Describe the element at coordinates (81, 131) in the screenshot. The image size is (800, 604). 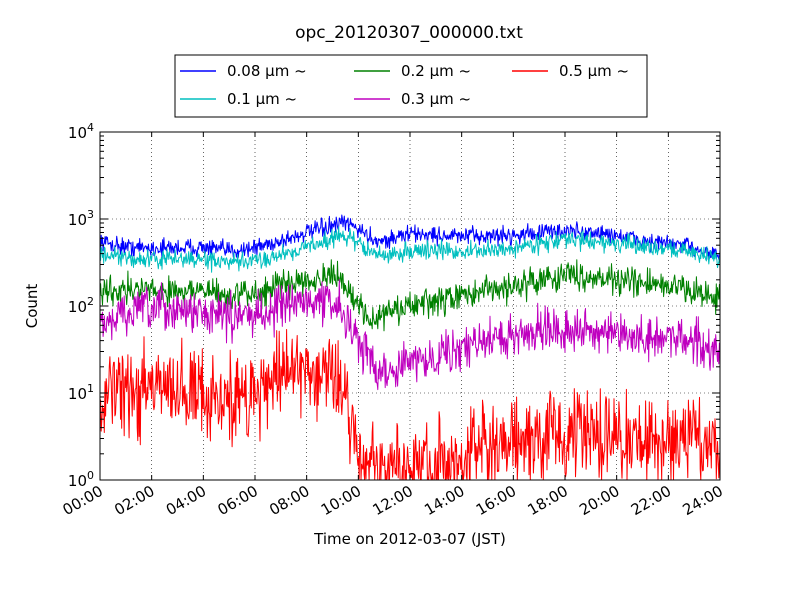
I see `y-tick-label: 10⁴` at that location.